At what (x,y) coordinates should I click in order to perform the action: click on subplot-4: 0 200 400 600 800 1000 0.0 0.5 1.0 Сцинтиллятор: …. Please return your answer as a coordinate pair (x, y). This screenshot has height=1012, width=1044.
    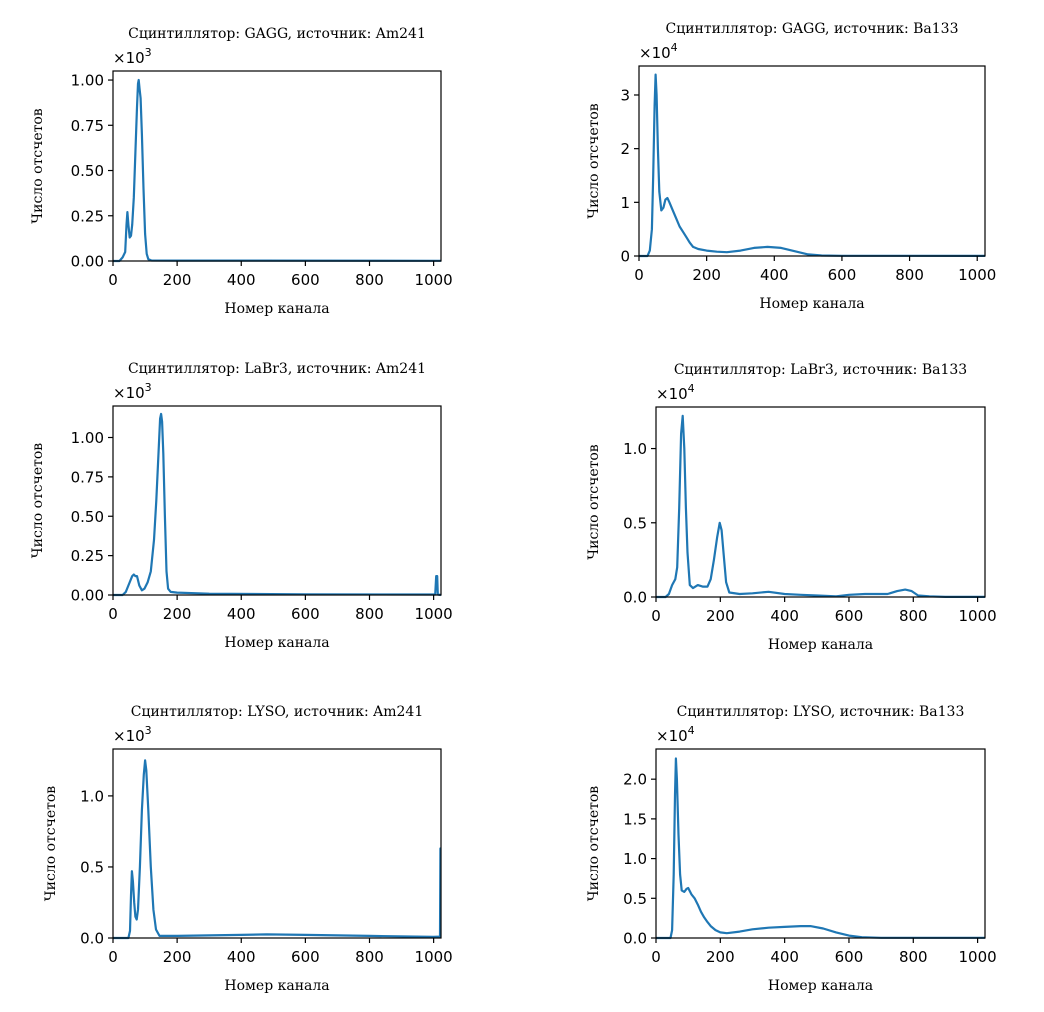
    Looking at the image, I should click on (791, 507).